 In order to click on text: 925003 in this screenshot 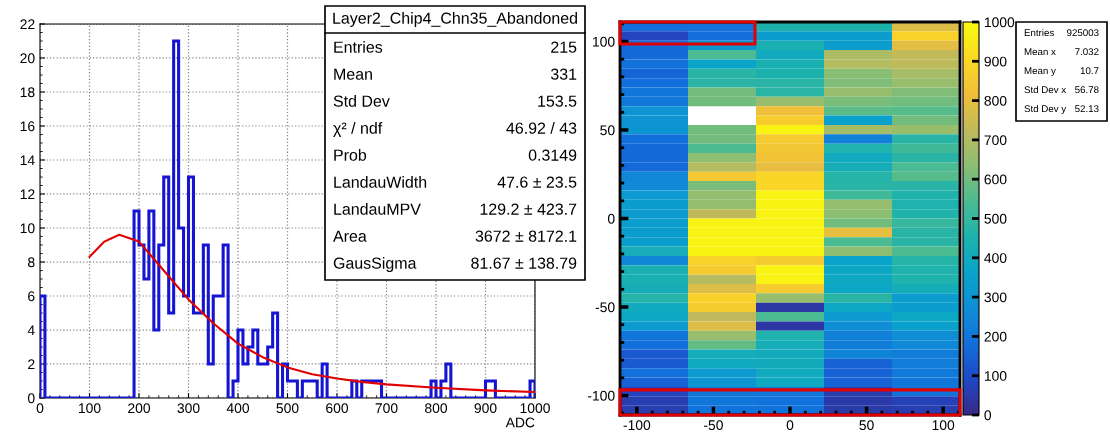, I will do `click(1083, 33)`.